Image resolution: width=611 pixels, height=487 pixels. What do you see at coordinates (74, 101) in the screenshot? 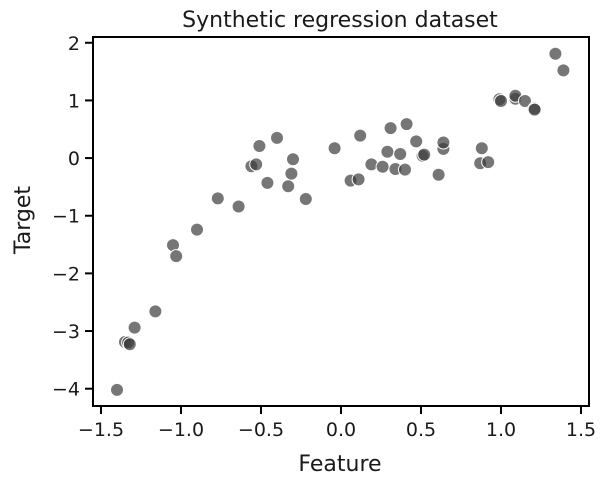
I see `y-tick-label: 1` at bounding box center [74, 101].